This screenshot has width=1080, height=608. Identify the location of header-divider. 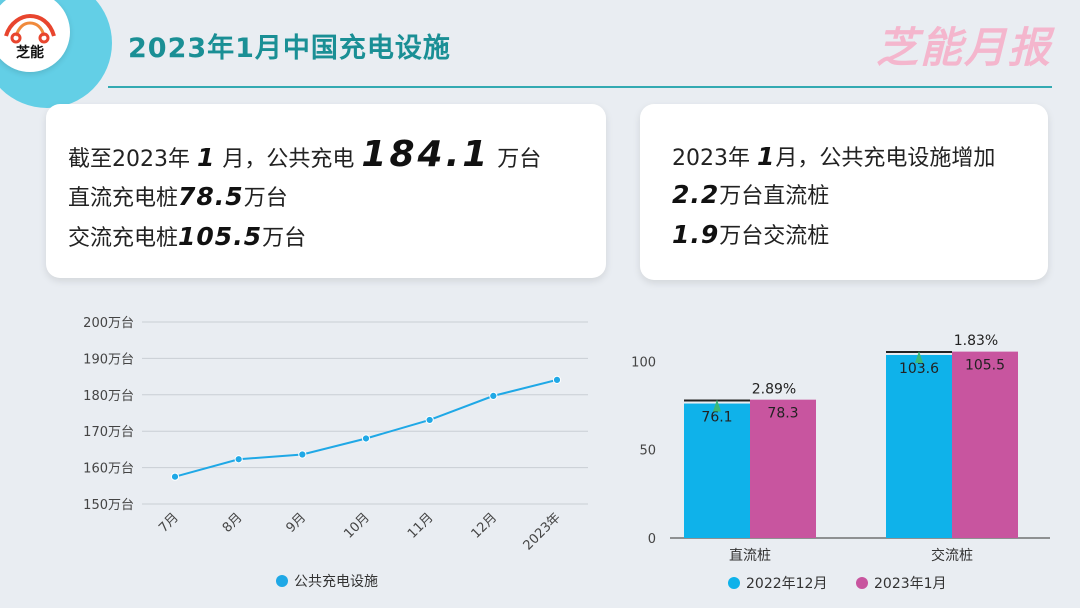
(580, 87).